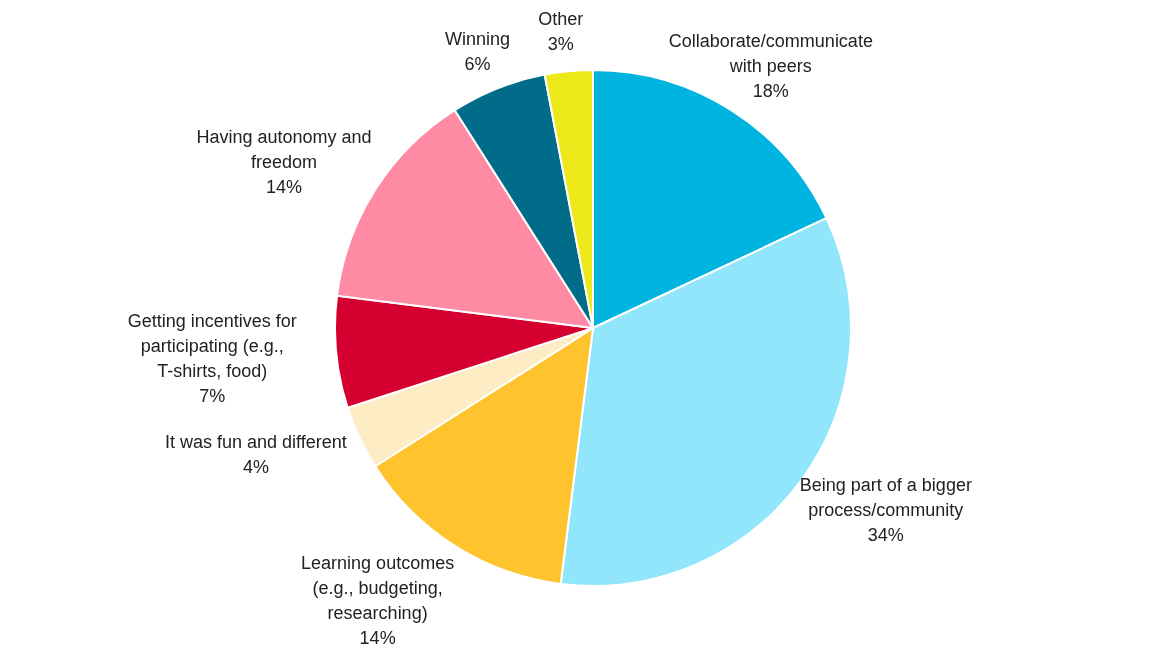 This screenshot has height=672, width=1163. Describe the element at coordinates (212, 395) in the screenshot. I see `data-label: 7%` at that location.